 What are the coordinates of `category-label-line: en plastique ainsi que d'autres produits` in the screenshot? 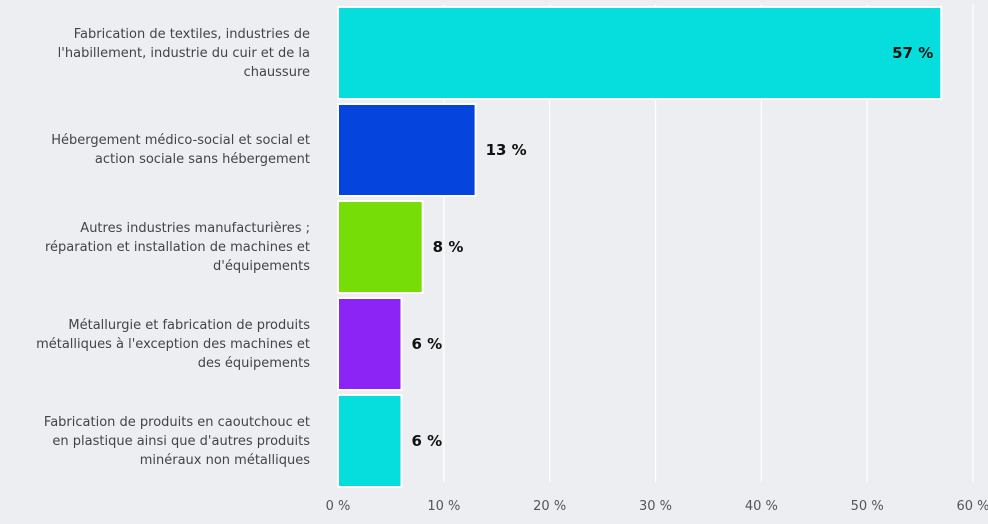 It's located at (181, 441).